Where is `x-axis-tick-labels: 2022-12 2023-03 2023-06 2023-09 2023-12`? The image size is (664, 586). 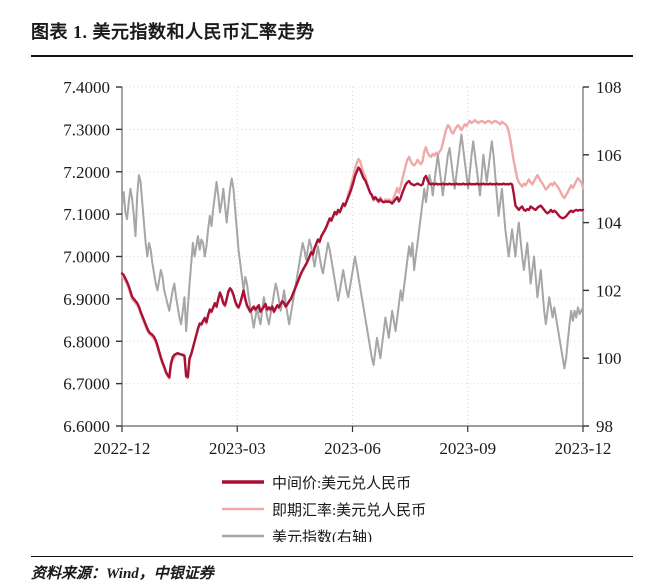 x-axis-tick-labels: 2022-12 2023-03 2023-06 2023-09 2023-12 is located at coordinates (353, 448).